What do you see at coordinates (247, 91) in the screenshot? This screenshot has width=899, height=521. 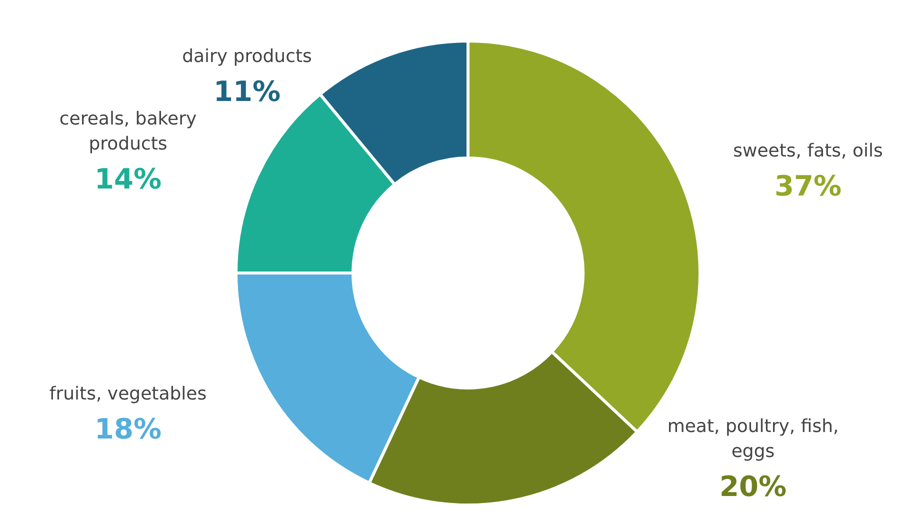 I see `data-label: 11%` at bounding box center [247, 91].